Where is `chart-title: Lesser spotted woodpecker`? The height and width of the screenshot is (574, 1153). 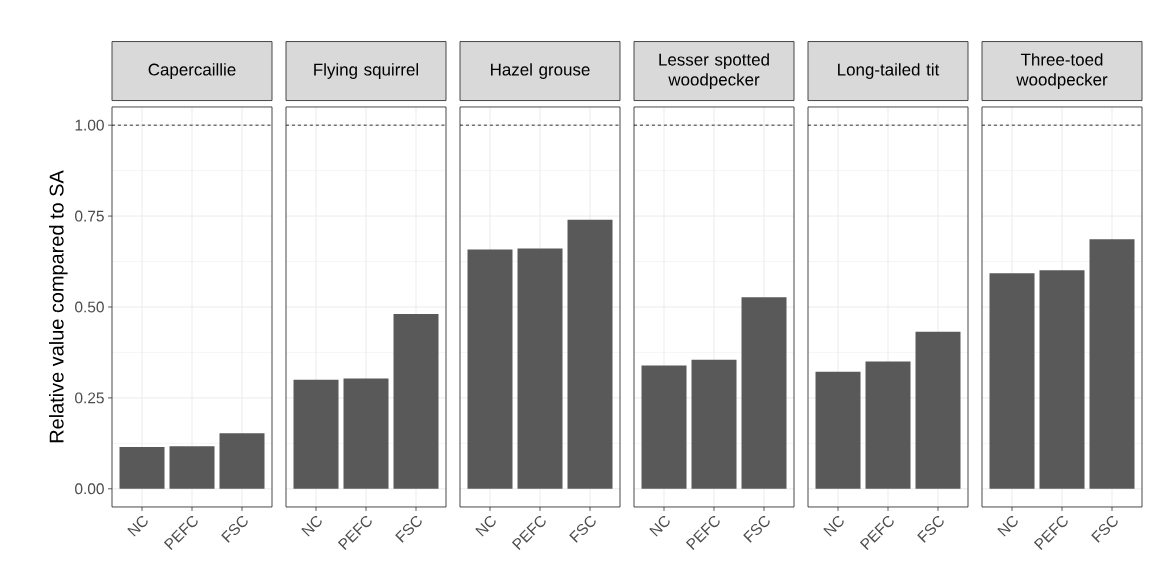 chart-title: Lesser spotted woodpecker is located at coordinates (714, 71).